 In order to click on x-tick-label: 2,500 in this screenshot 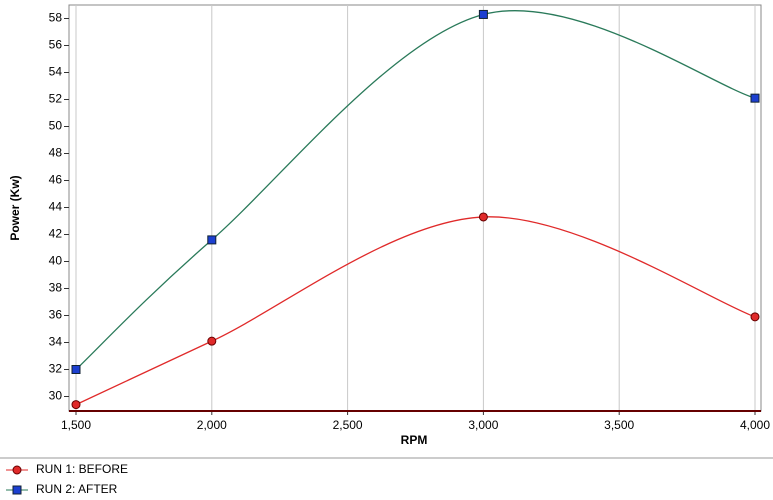, I will do `click(348, 425)`.